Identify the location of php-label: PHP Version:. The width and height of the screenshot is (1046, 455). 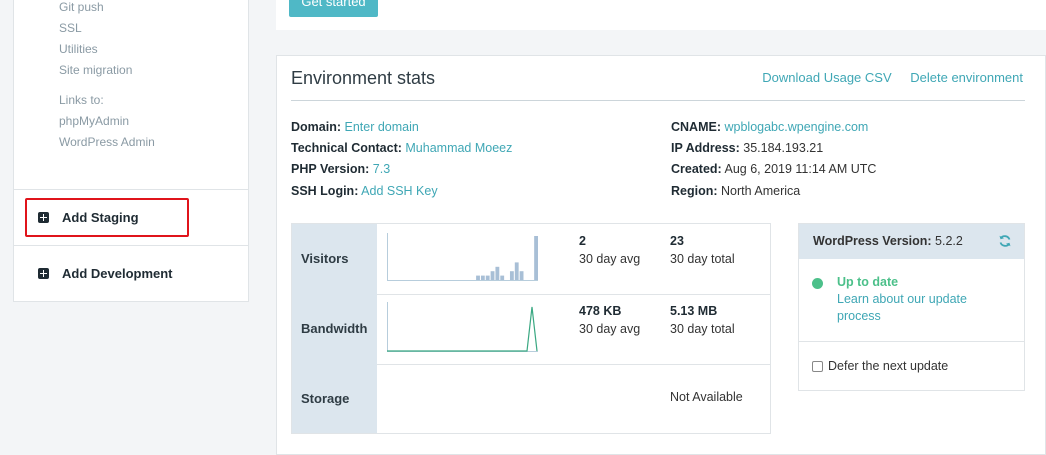
(330, 169).